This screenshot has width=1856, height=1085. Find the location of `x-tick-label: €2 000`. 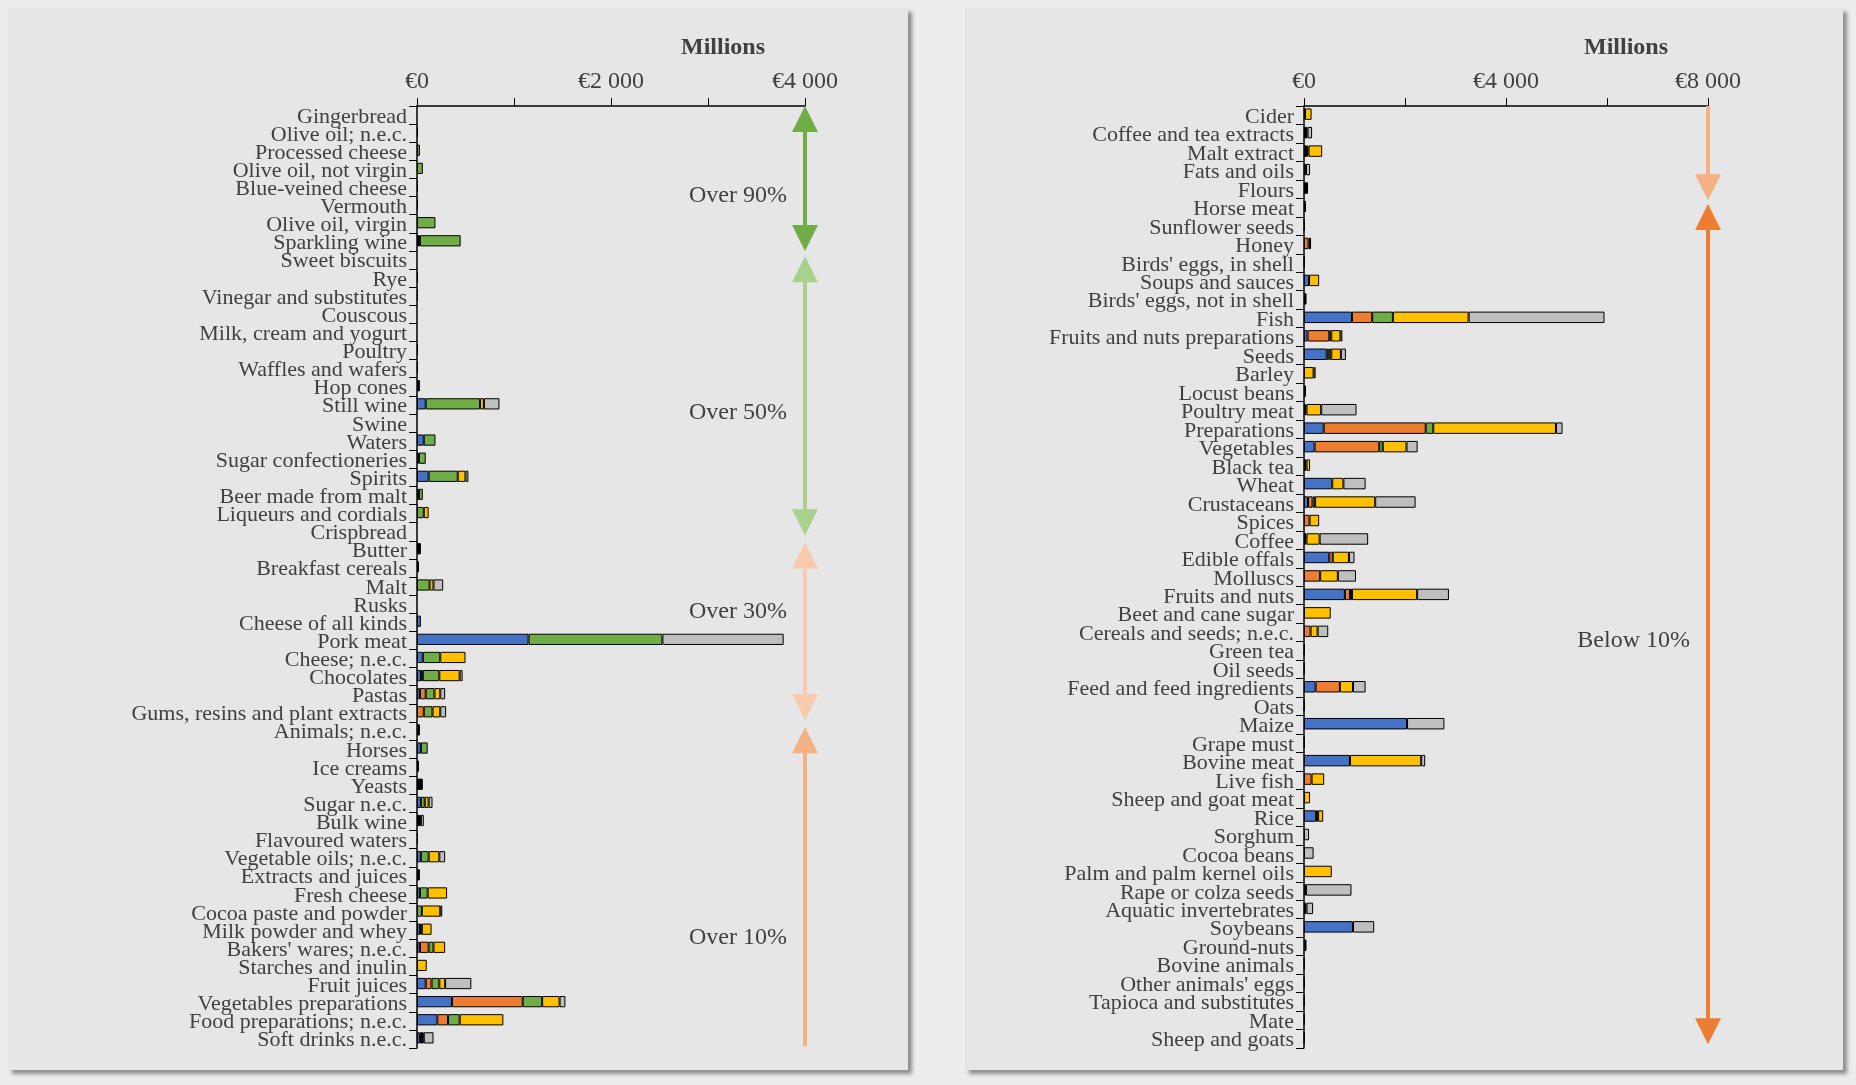

x-tick-label: €2 000 is located at coordinates (611, 80).